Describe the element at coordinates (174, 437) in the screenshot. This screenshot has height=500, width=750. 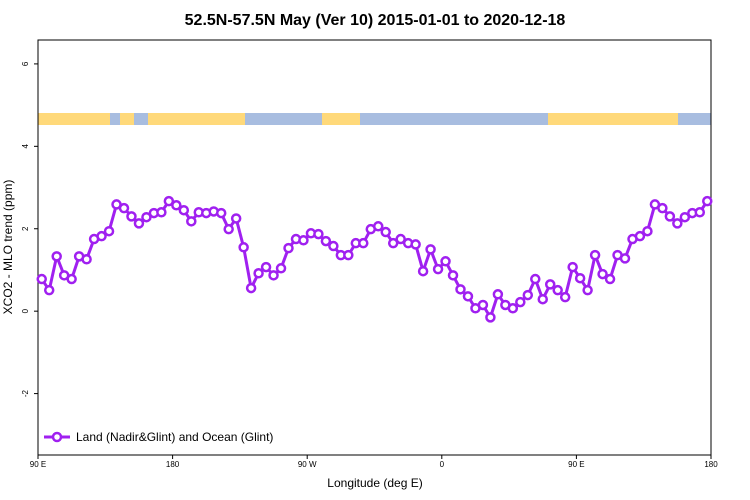
I see `legend-label: Land (Nadir&Glint) and Ocean (Glint)` at that location.